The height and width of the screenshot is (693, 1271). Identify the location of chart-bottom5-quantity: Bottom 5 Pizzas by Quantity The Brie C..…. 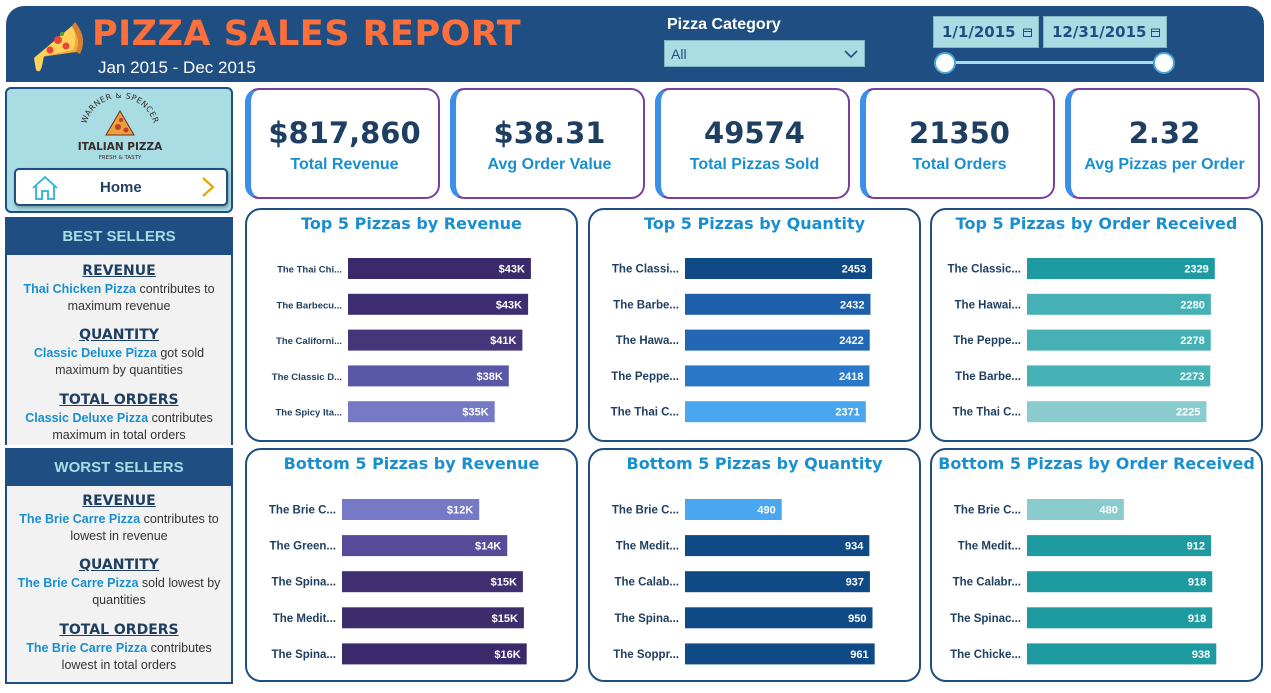
(754, 565).